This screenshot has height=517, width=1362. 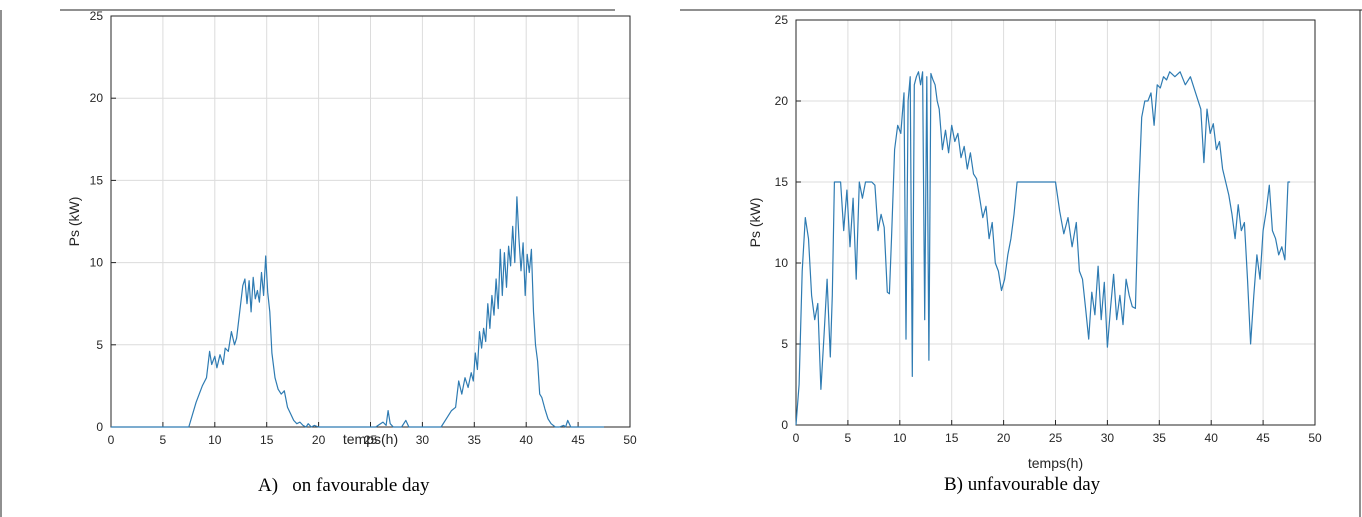 What do you see at coordinates (475, 440) in the screenshot?
I see `a-xtick-label: 35` at bounding box center [475, 440].